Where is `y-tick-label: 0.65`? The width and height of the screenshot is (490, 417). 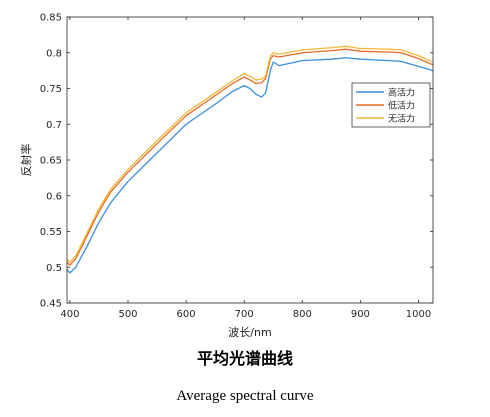 y-tick-label: 0.65 is located at coordinates (51, 161).